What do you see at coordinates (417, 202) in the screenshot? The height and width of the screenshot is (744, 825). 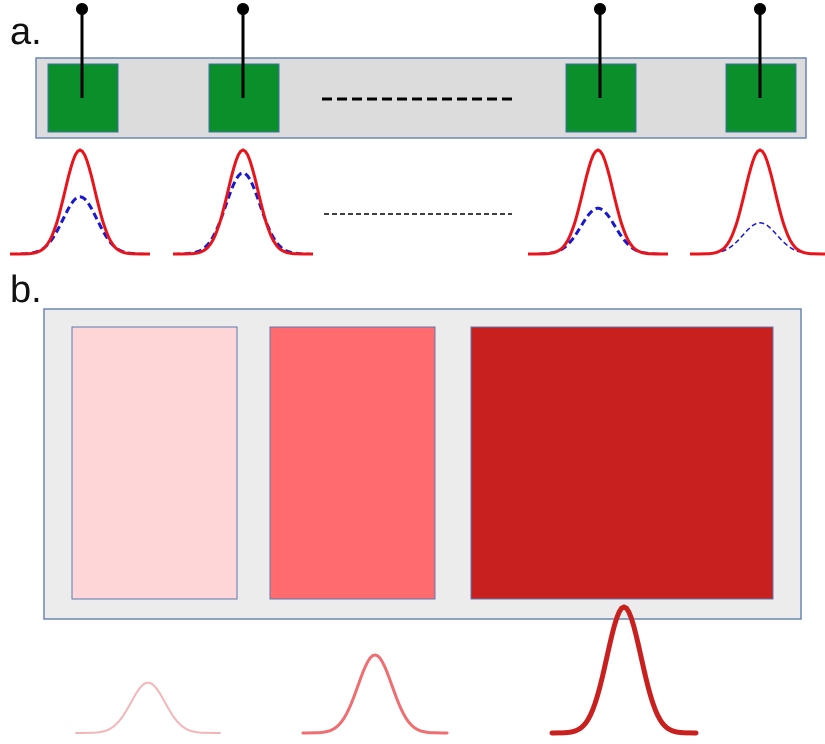 I see `element-response-curves` at bounding box center [417, 202].